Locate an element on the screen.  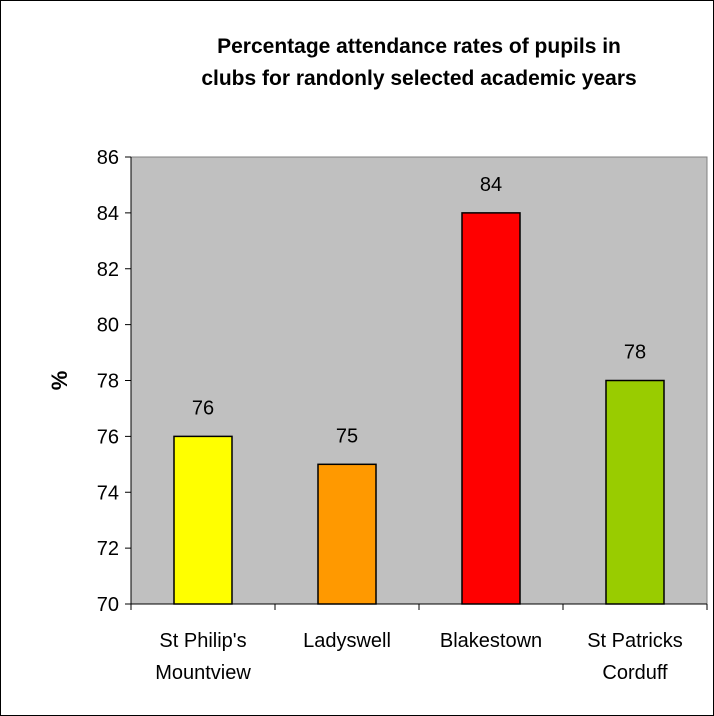
y-tick-label: 86 is located at coordinates (108, 158).